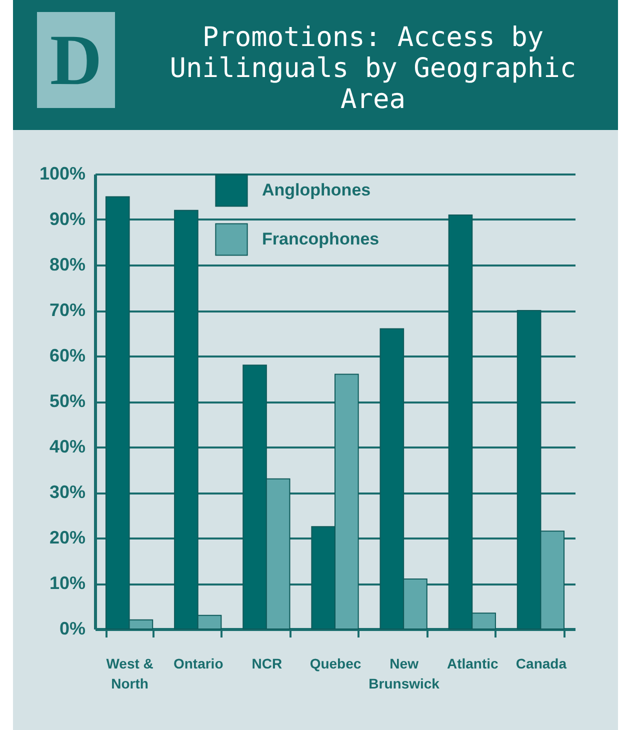 The width and height of the screenshot is (631, 730). Describe the element at coordinates (67, 492) in the screenshot. I see `y-tick-label: 30%` at that location.